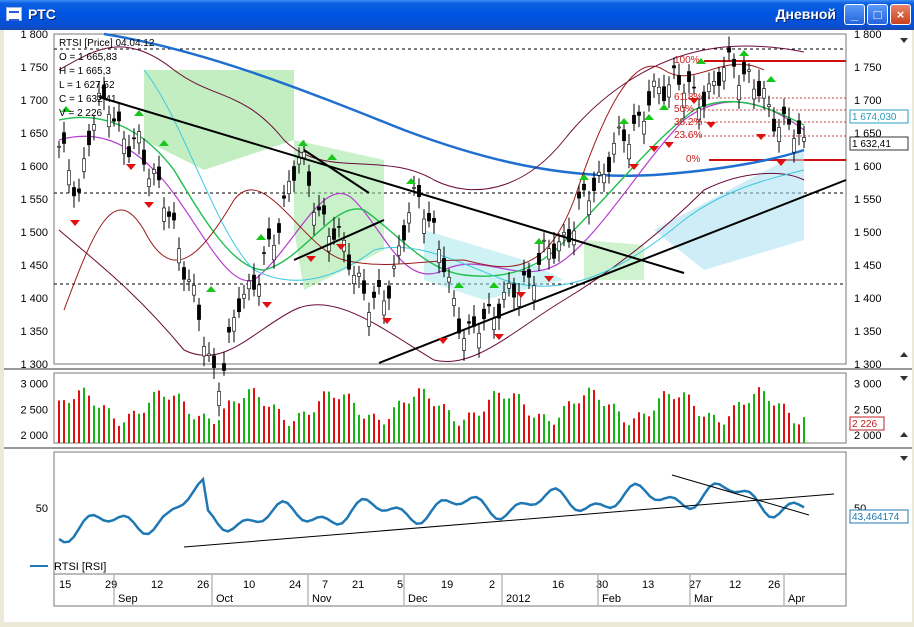  I want to click on minimize-button: _, so click(854, 14).